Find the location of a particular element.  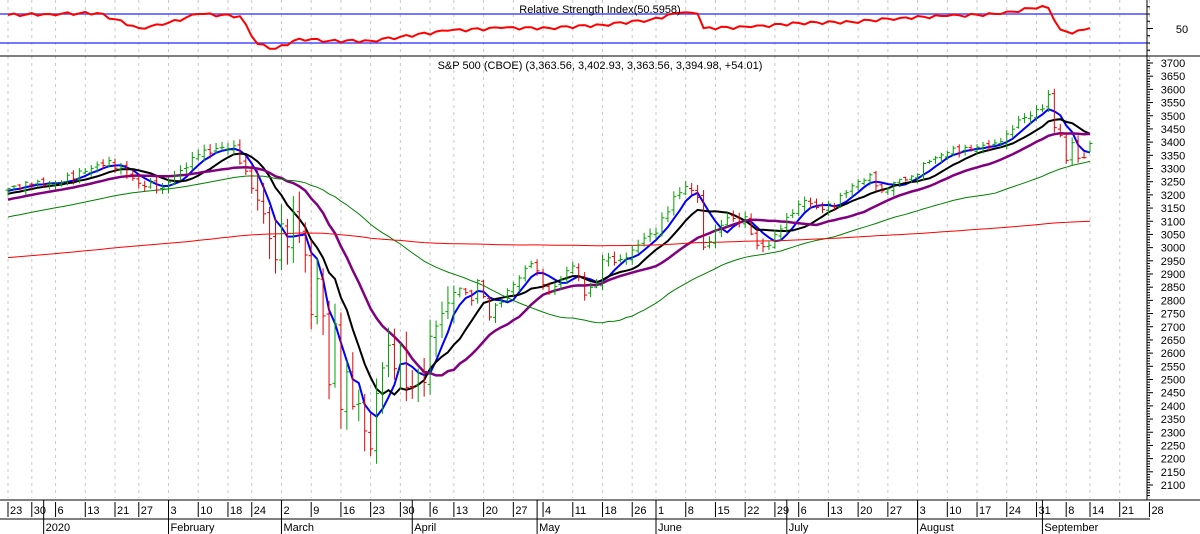

x-tick-label: 8 is located at coordinates (1071, 511).